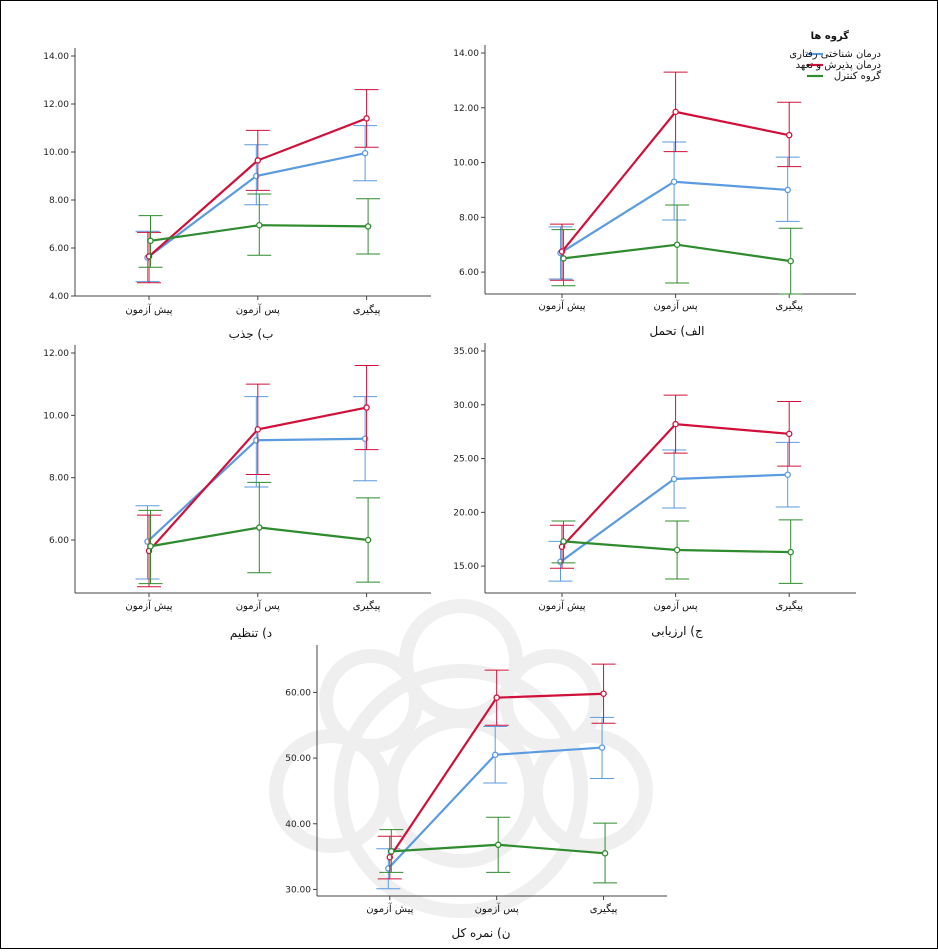  I want to click on legend-label: درمان پذیرش و تعهد, so click(838, 65).